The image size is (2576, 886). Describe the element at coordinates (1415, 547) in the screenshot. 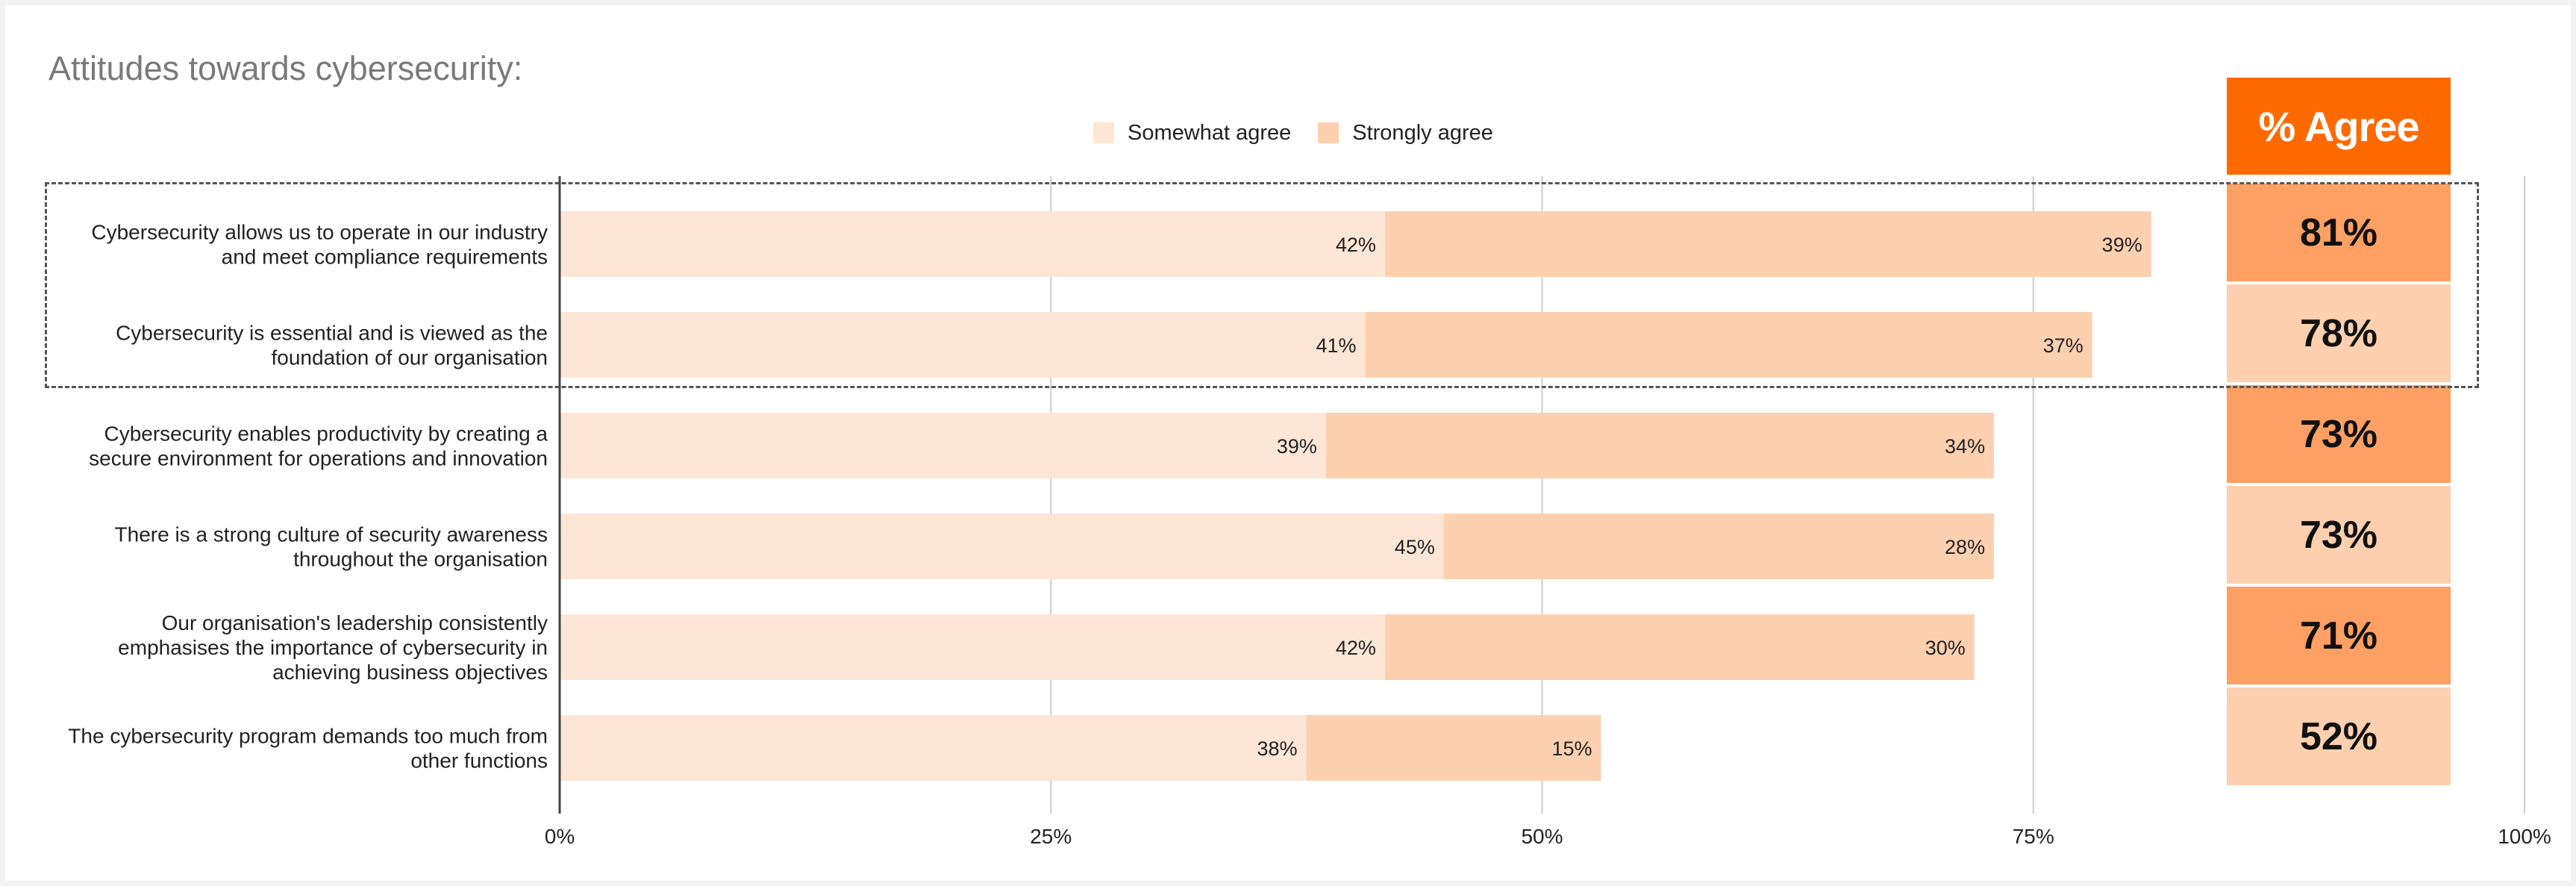

I see `data-label-somewhat: 45%` at that location.